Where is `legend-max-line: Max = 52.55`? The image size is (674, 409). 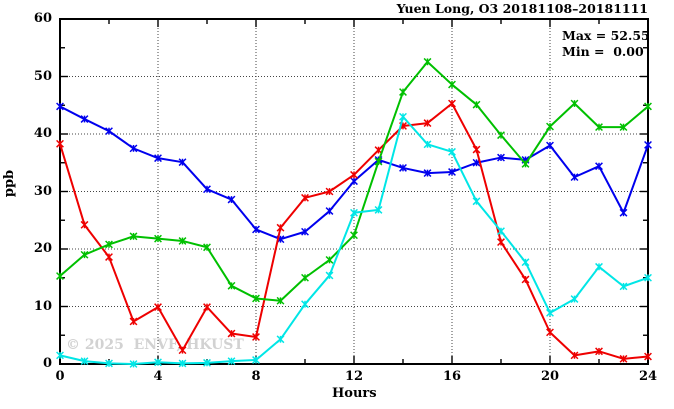
legend-max-line: Max = 52.55 is located at coordinates (606, 35).